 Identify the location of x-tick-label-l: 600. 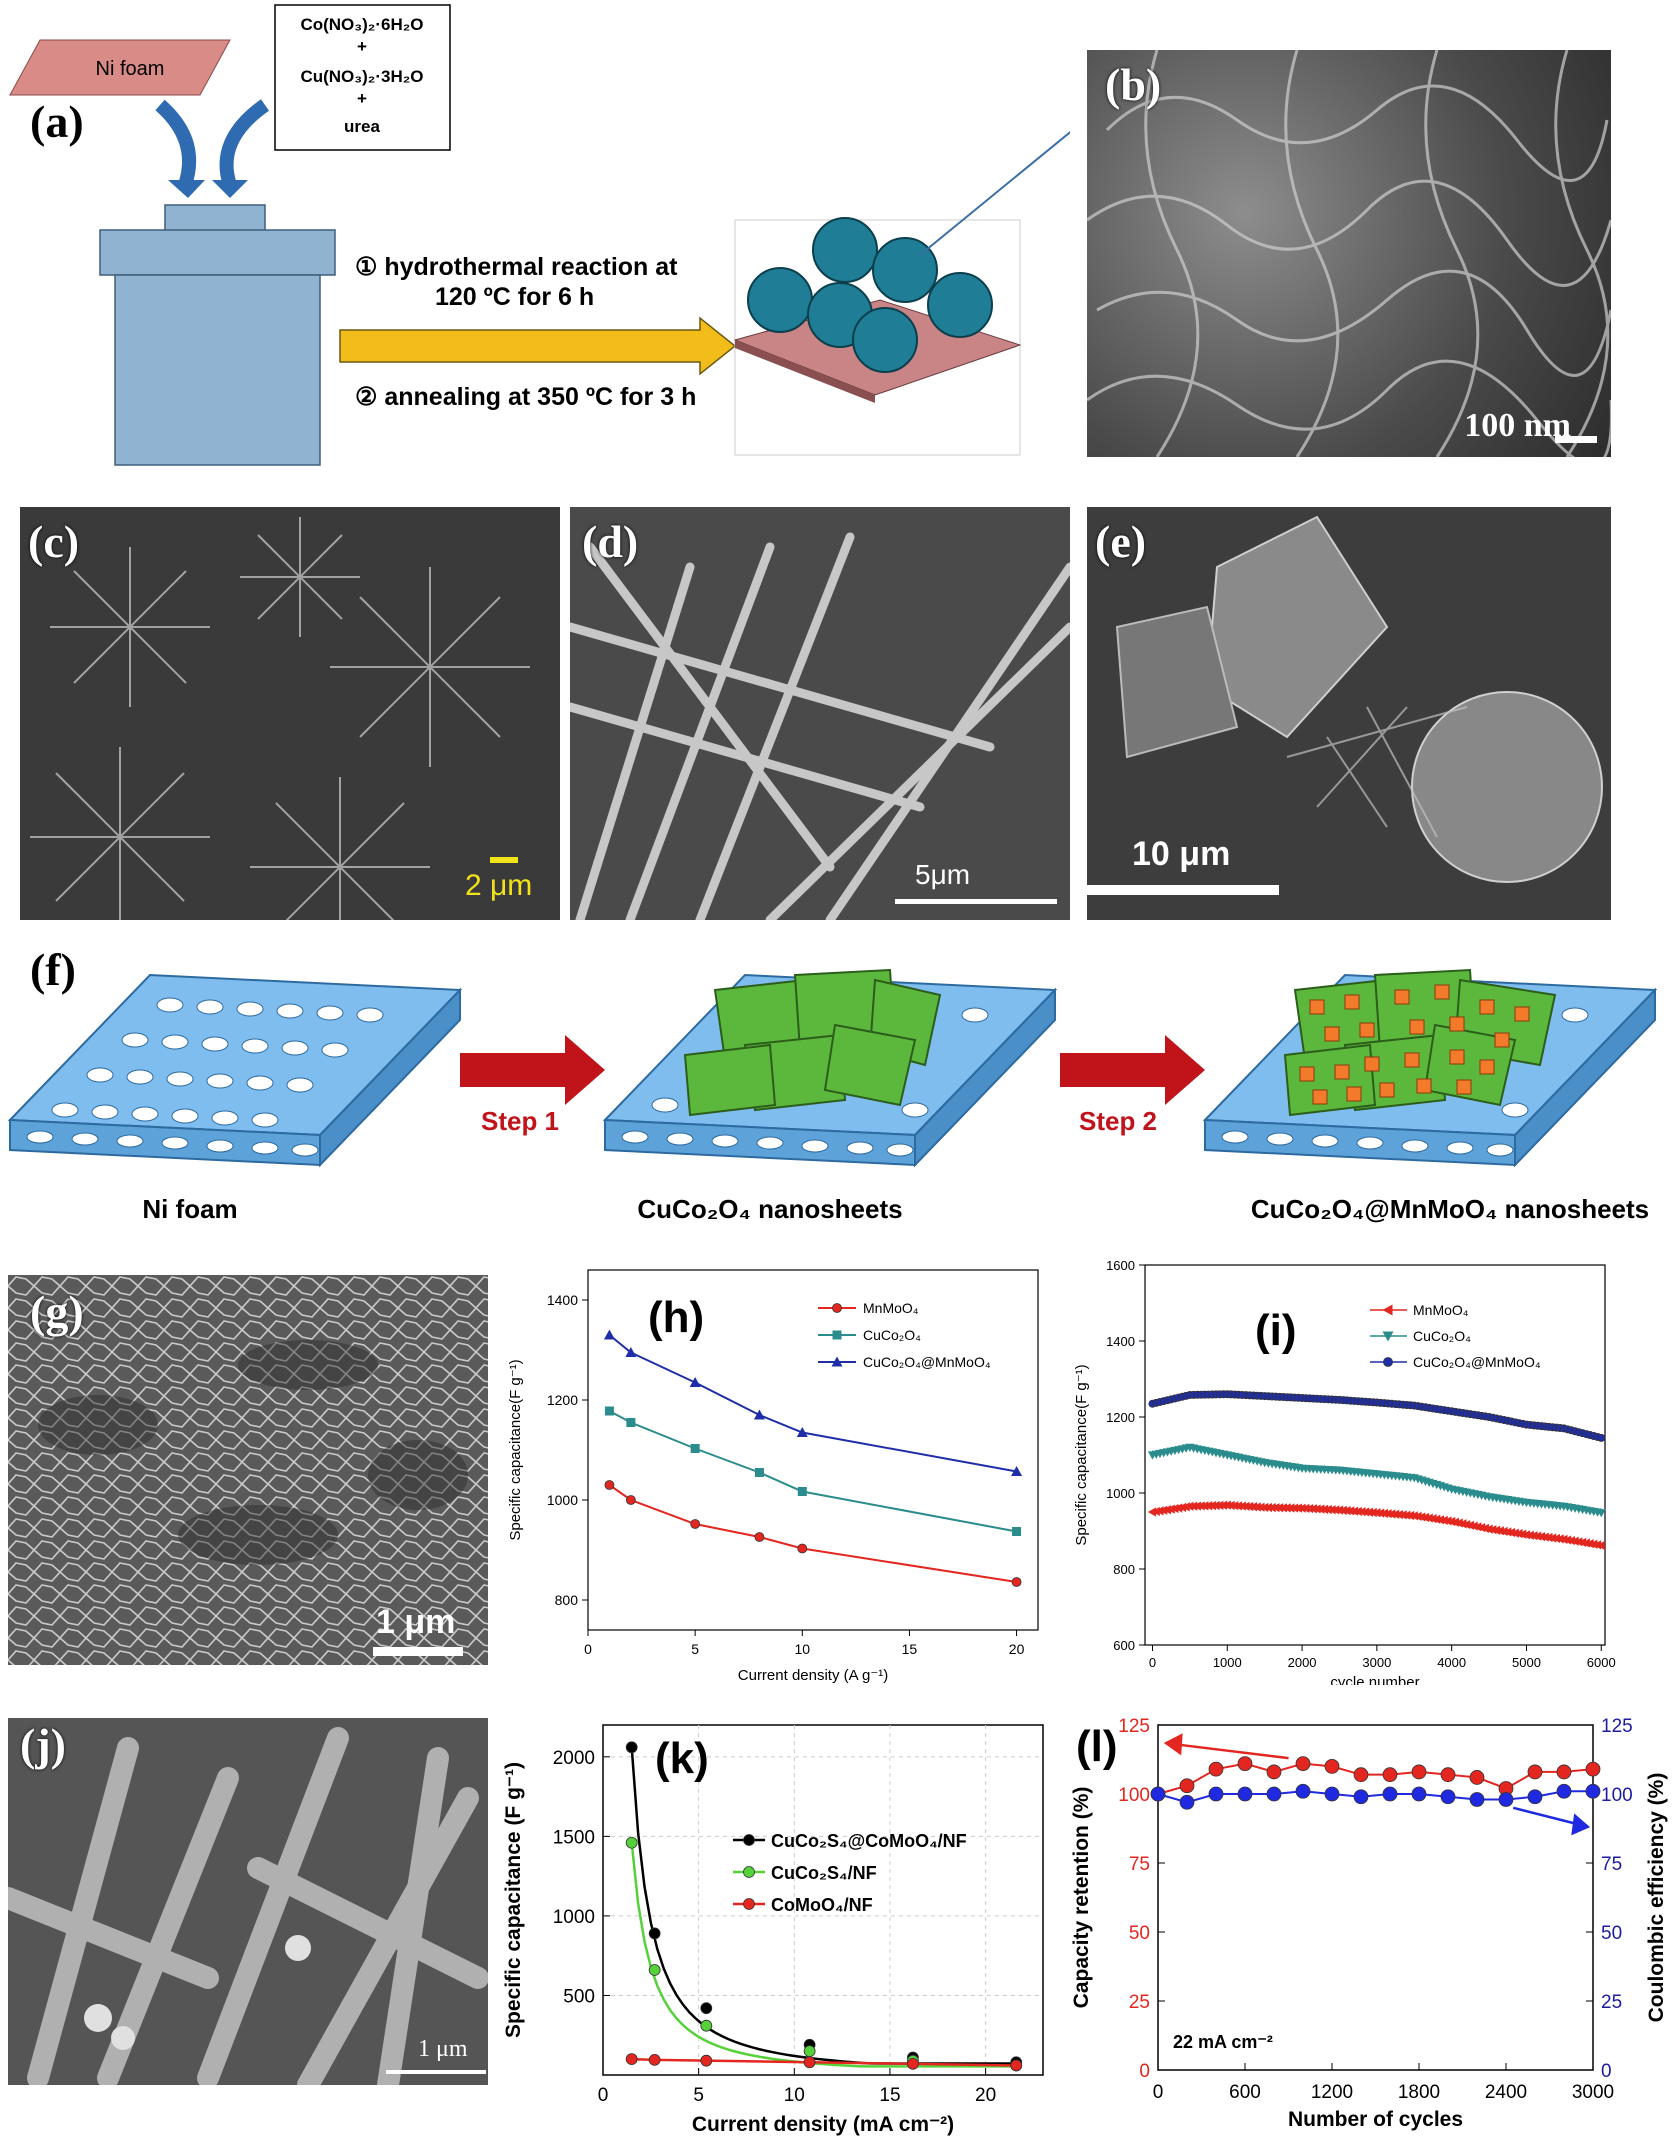
(1245, 2092).